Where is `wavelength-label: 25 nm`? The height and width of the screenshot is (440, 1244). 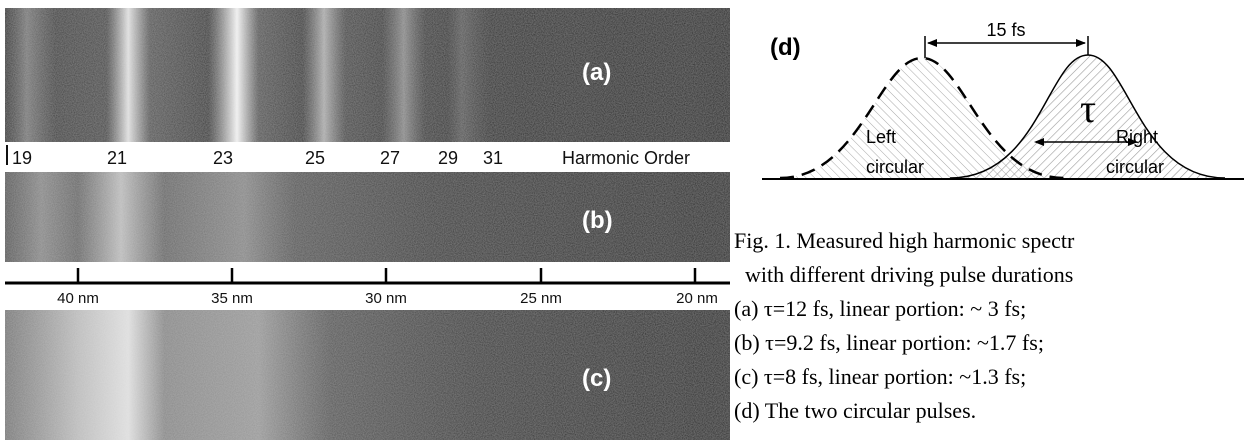
wavelength-label: 25 nm is located at coordinates (541, 298).